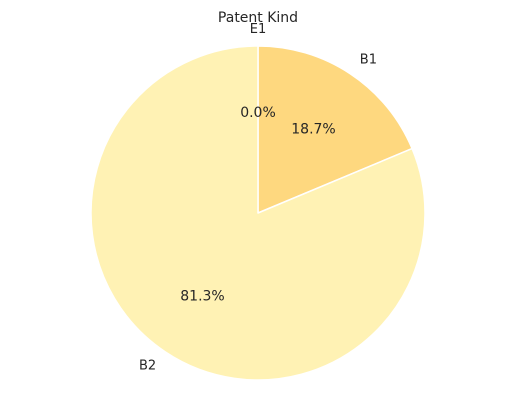  What do you see at coordinates (202, 296) in the screenshot?
I see `percent-label-b2: 81.3%` at bounding box center [202, 296].